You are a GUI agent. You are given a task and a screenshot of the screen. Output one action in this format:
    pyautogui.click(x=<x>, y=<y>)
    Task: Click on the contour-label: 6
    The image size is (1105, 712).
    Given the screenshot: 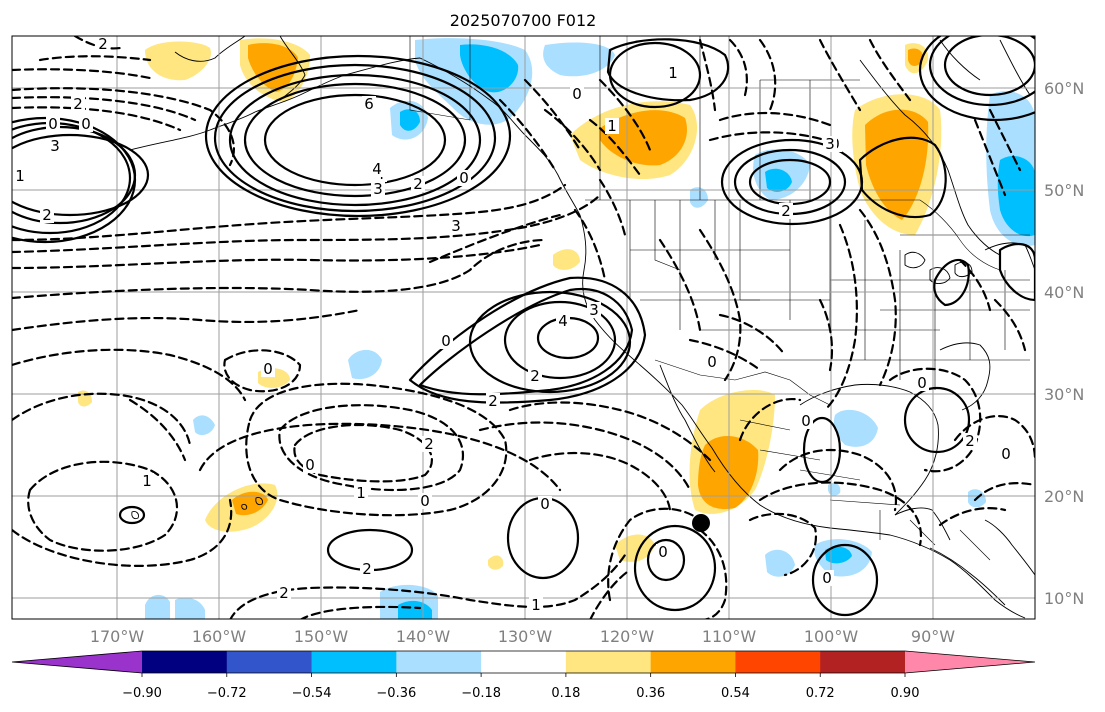 What is the action you would take?
    pyautogui.click(x=369, y=104)
    